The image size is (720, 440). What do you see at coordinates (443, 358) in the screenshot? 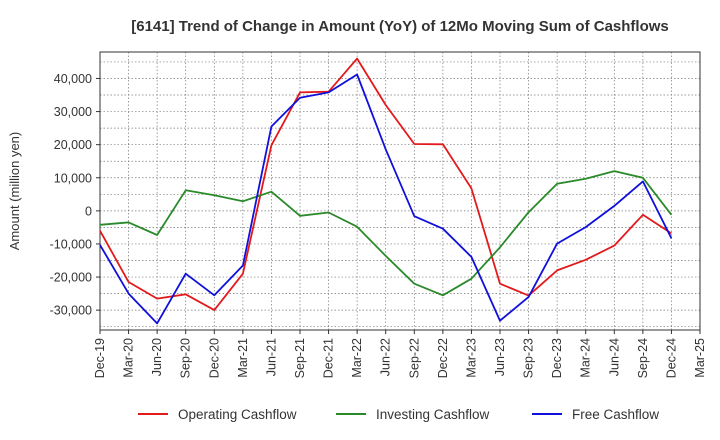
I see `x-tick-label: Dec-22` at bounding box center [443, 358].